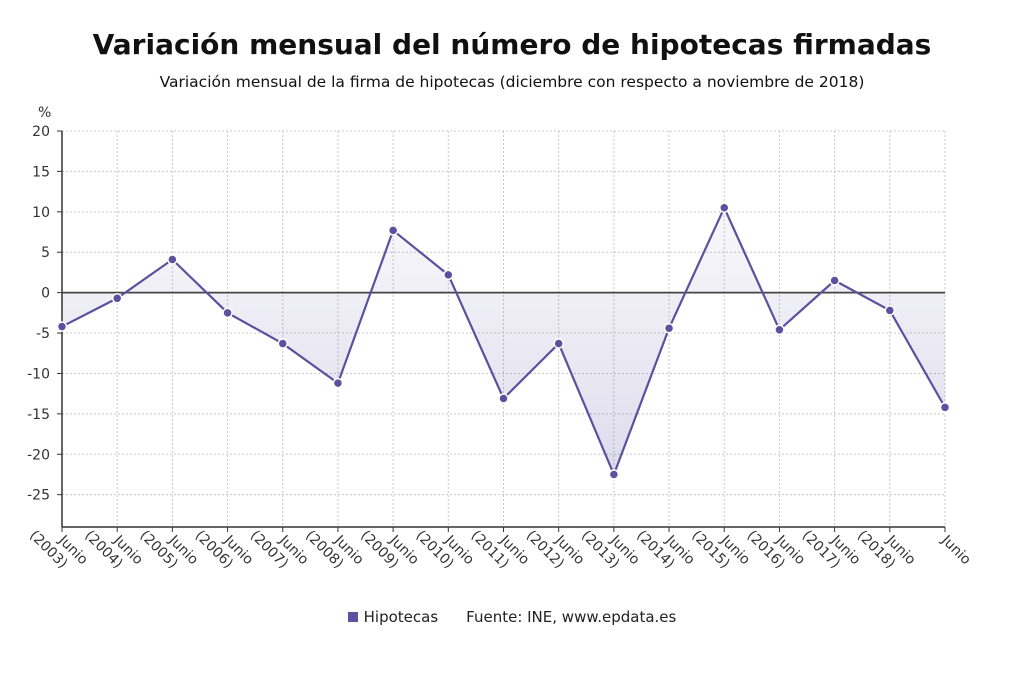  Describe the element at coordinates (610, 548) in the screenshot. I see `x-tick-label: Junio(2013)` at that location.